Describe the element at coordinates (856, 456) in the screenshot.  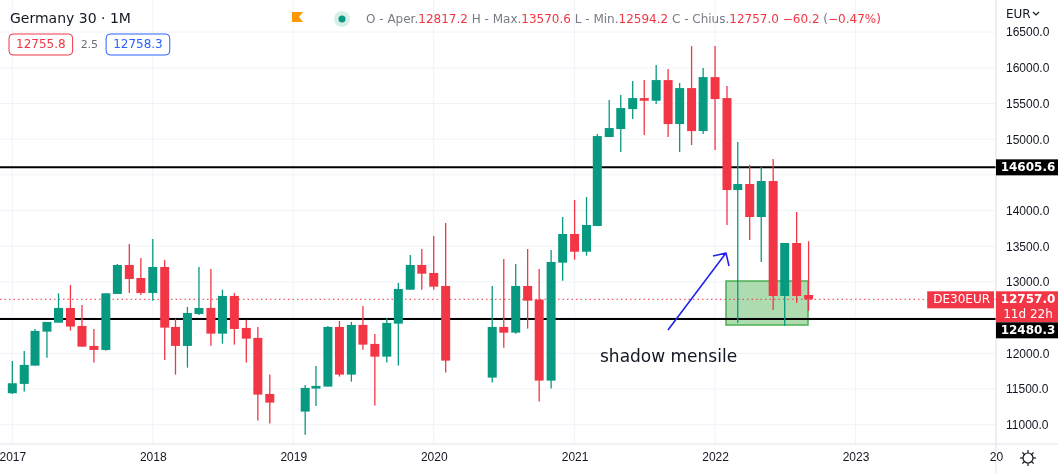
I see `x-tick-label: 2023` at that location.